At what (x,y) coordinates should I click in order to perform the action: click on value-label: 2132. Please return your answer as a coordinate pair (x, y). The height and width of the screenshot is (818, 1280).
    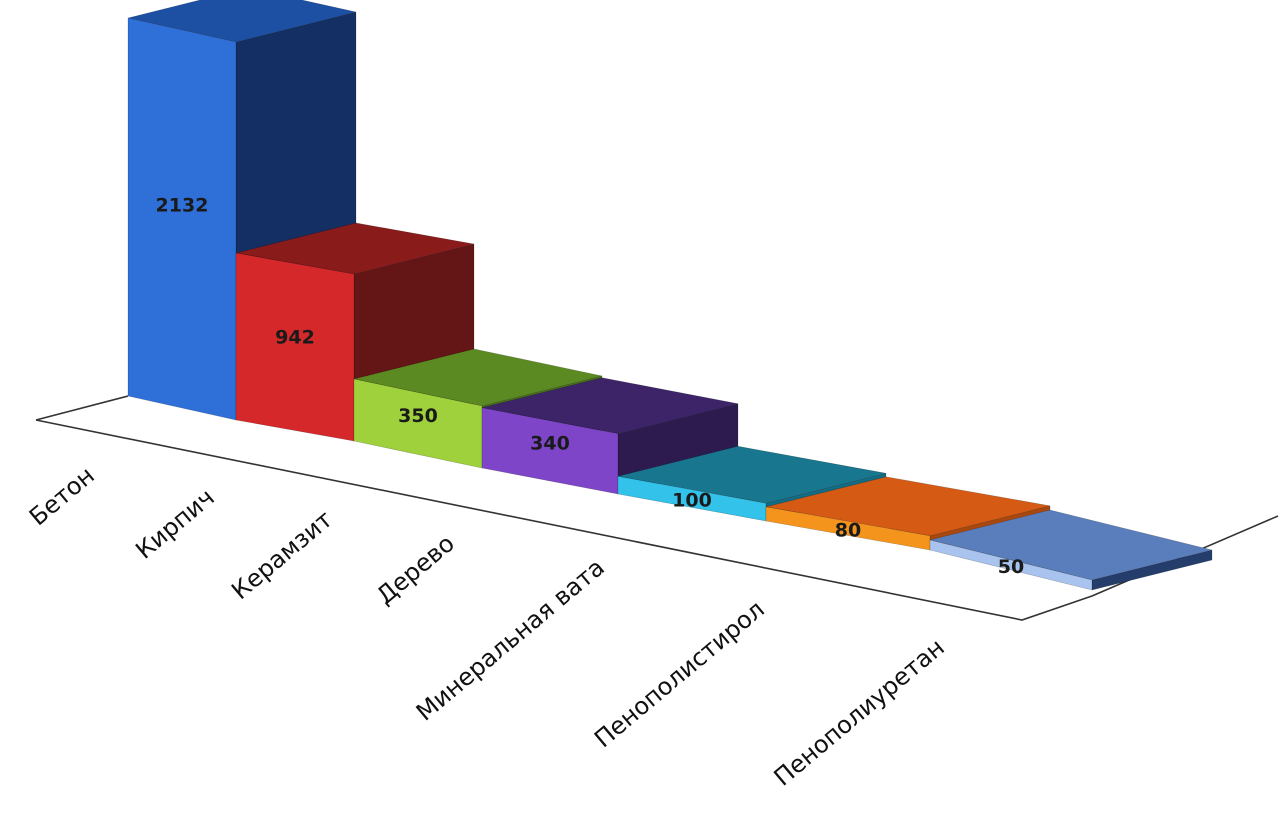
    Looking at the image, I should click on (182, 205).